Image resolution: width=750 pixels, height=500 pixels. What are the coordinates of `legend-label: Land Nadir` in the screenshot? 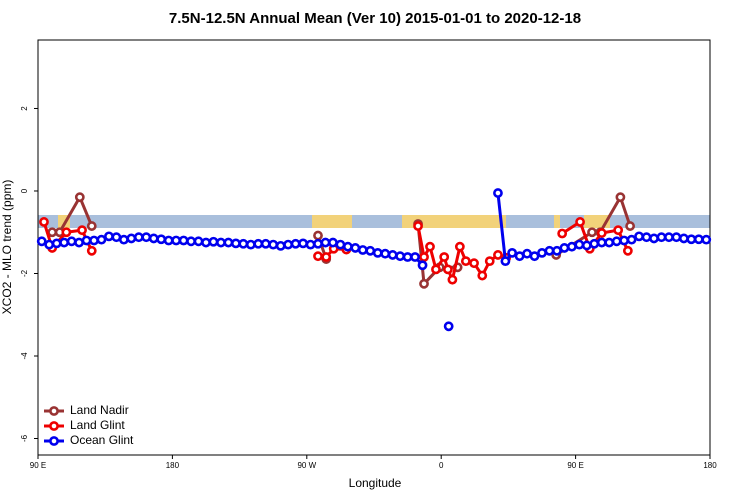 It's located at (99, 410).